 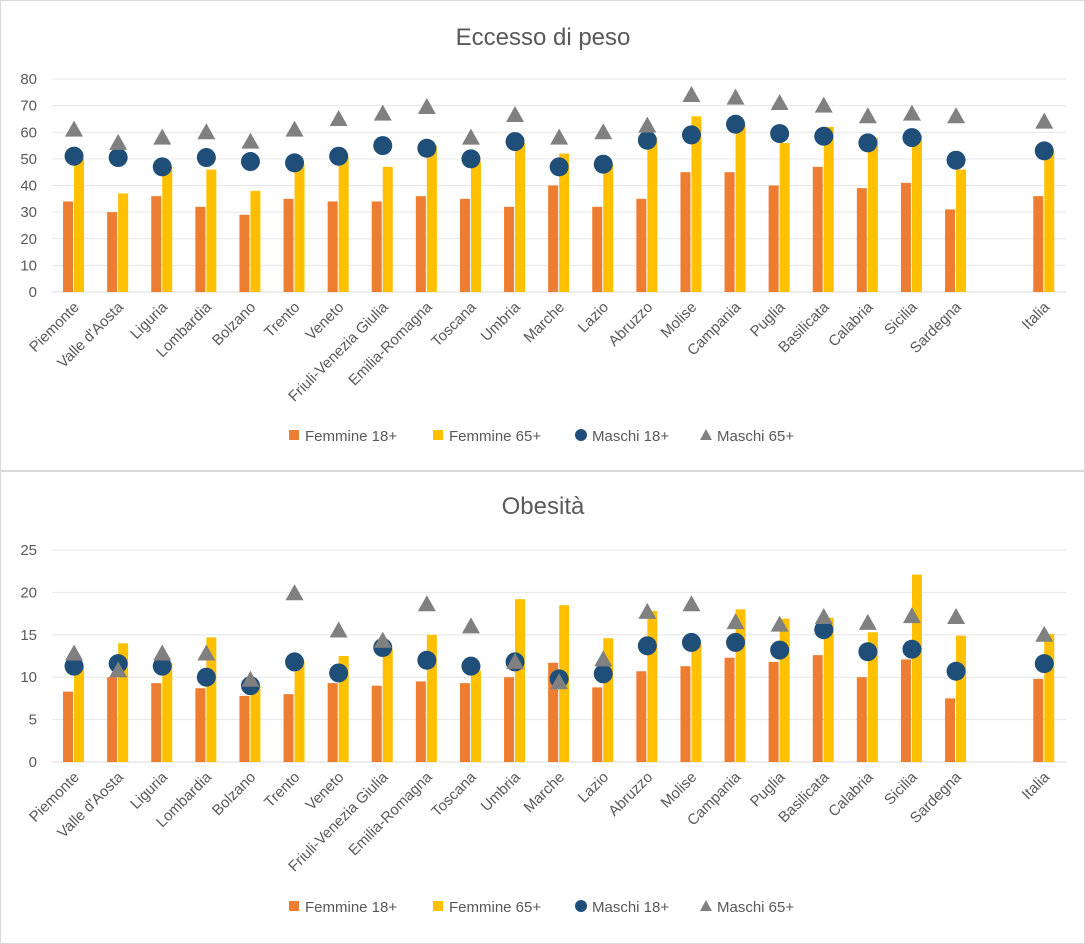 What do you see at coordinates (912, 138) in the screenshot?
I see `point-maschi-18-sicilia` at bounding box center [912, 138].